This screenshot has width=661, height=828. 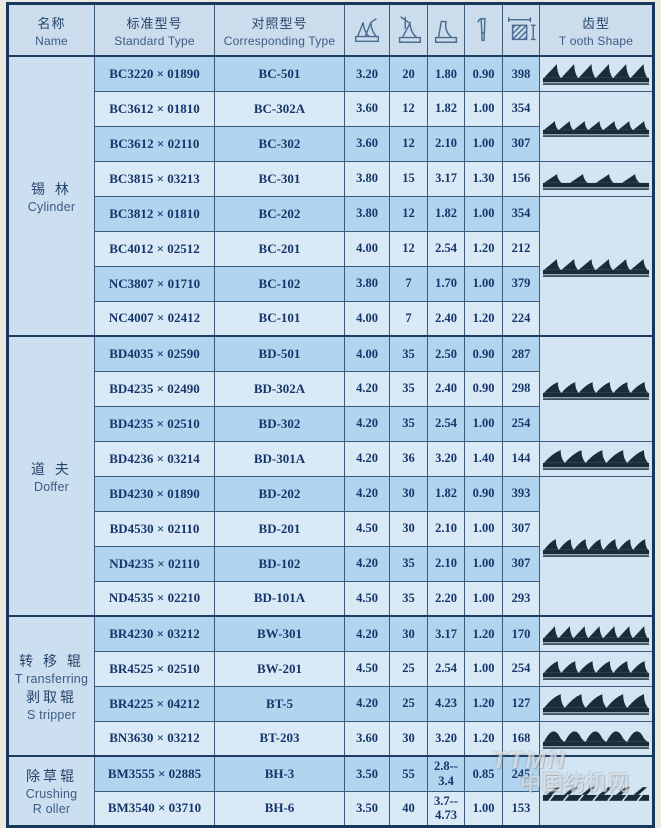 What do you see at coordinates (331, 458) in the screenshot?
I see `table-row: BD4236 × 03214 BD-301A 4.20 36 3.20 1.40 144` at bounding box center [331, 458].